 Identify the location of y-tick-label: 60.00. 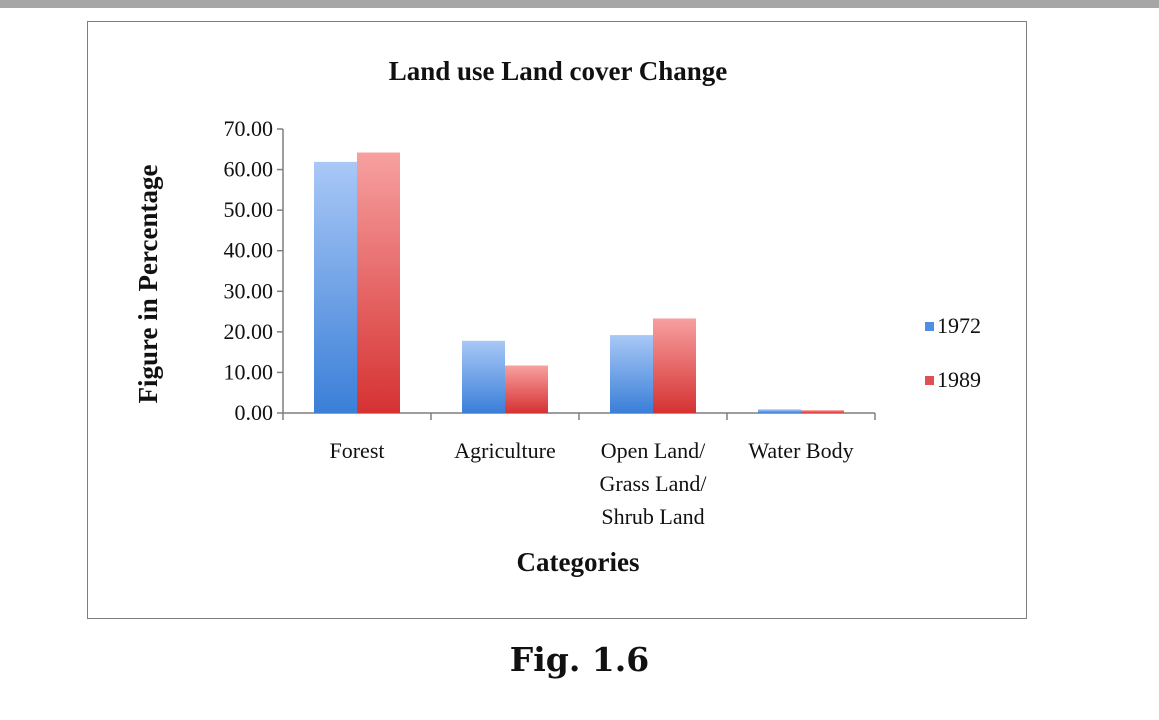
(249, 169).